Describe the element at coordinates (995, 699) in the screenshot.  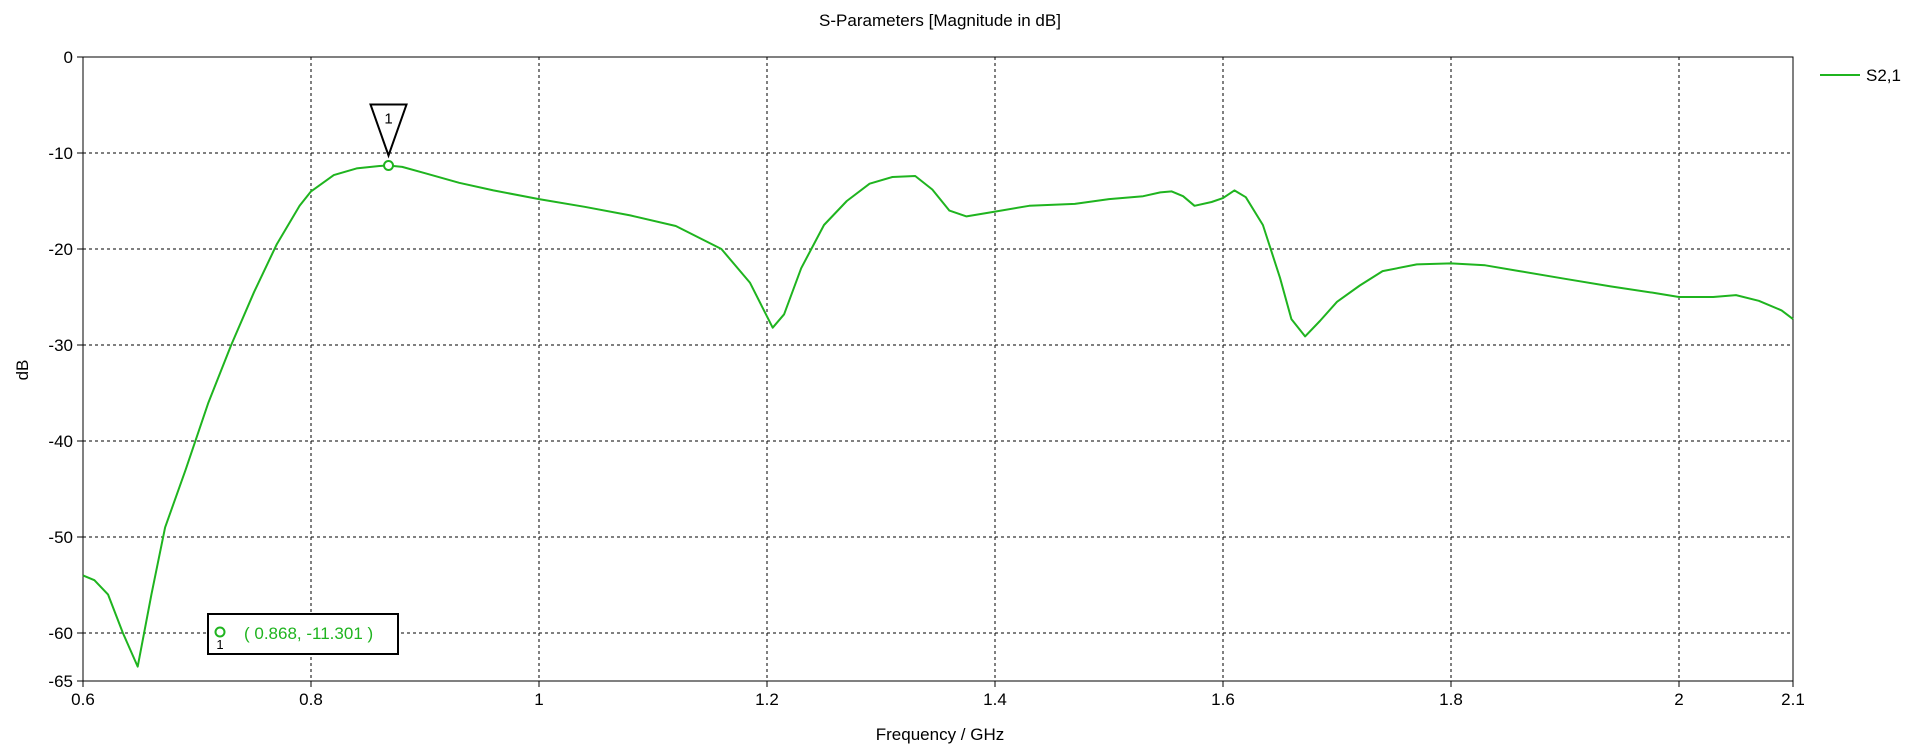
I see `x-tick-label: 1.4` at that location.